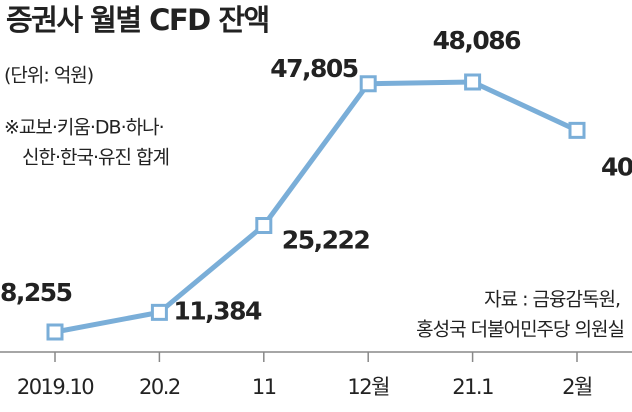 This screenshot has height=412, width=632. What do you see at coordinates (616, 166) in the screenshot?
I see `value-label: 40,380` at bounding box center [616, 166].